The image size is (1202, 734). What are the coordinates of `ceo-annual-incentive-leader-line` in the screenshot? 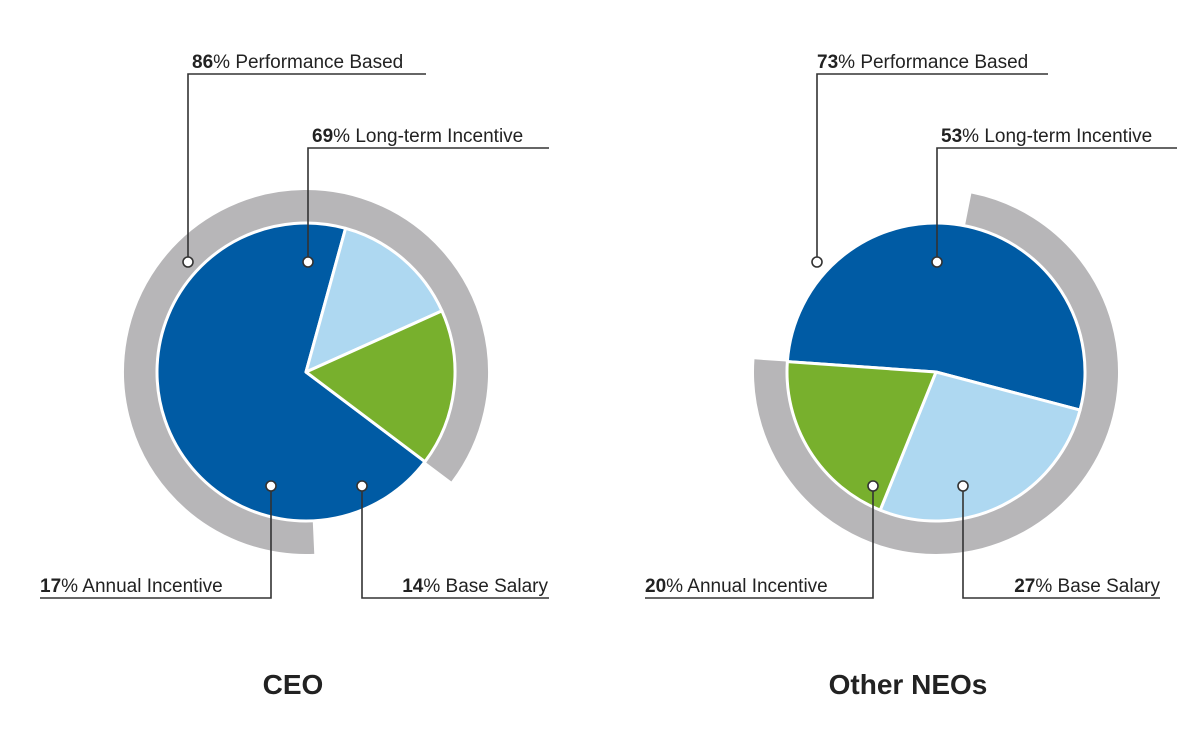 It's located at (156, 542).